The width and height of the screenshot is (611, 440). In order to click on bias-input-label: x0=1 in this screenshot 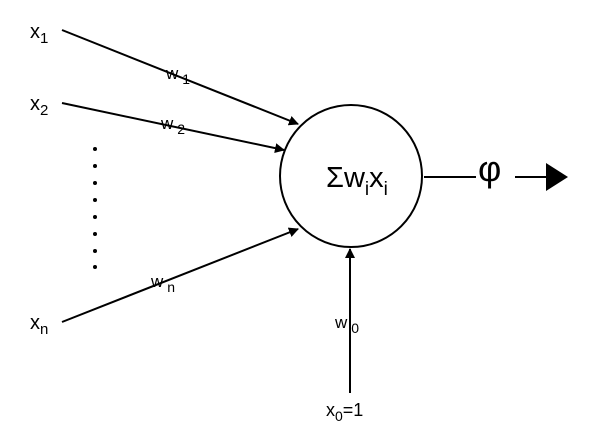, I will do `click(344, 412)`.